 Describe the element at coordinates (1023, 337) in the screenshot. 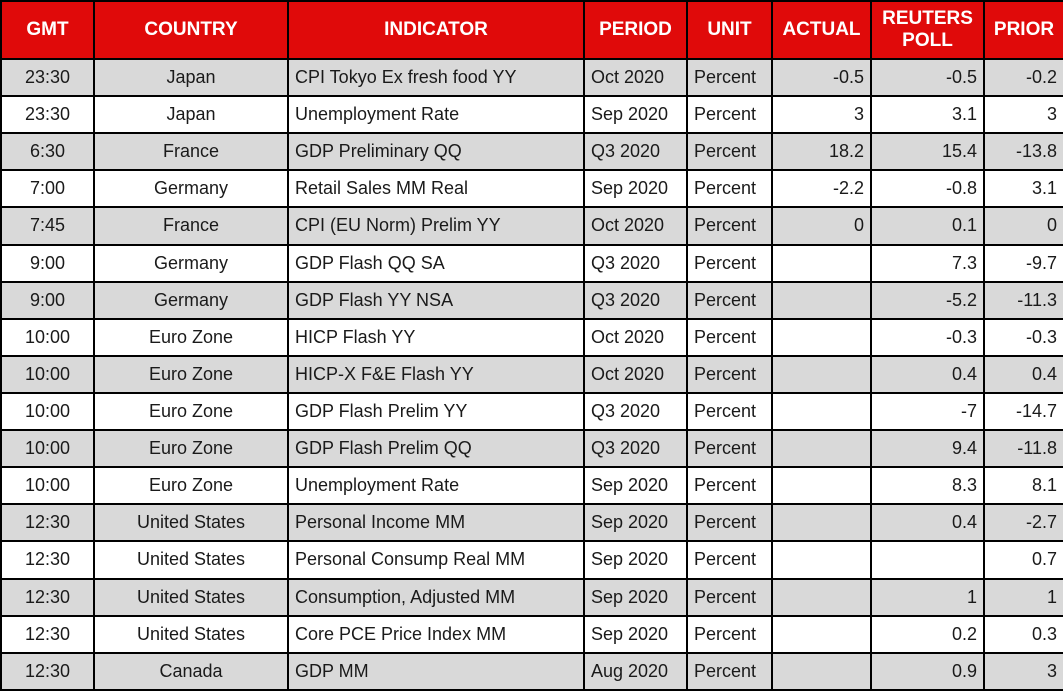

I see `cell-prior: -0.3` at that location.